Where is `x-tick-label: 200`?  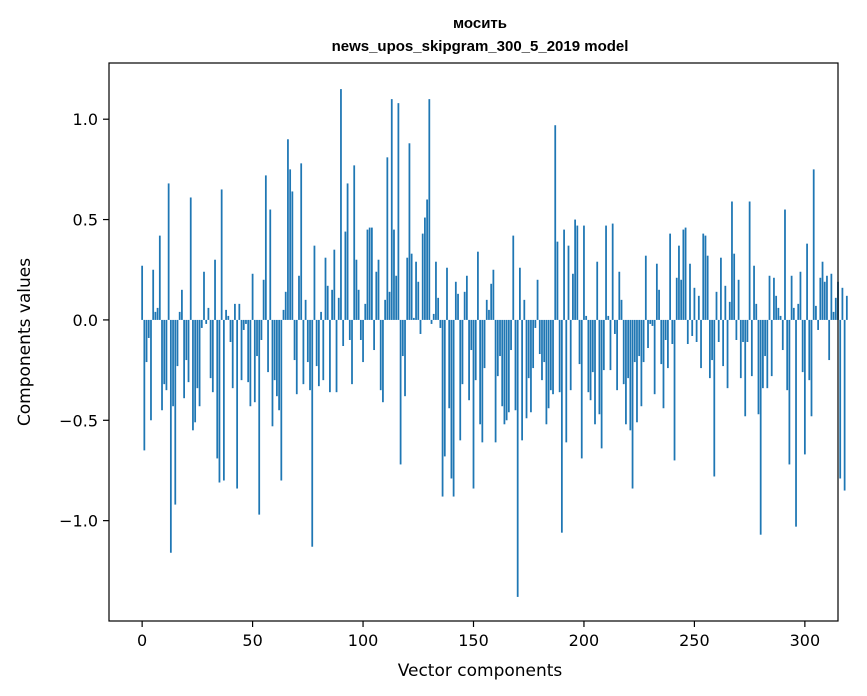
x-tick-label: 200 is located at coordinates (584, 640).